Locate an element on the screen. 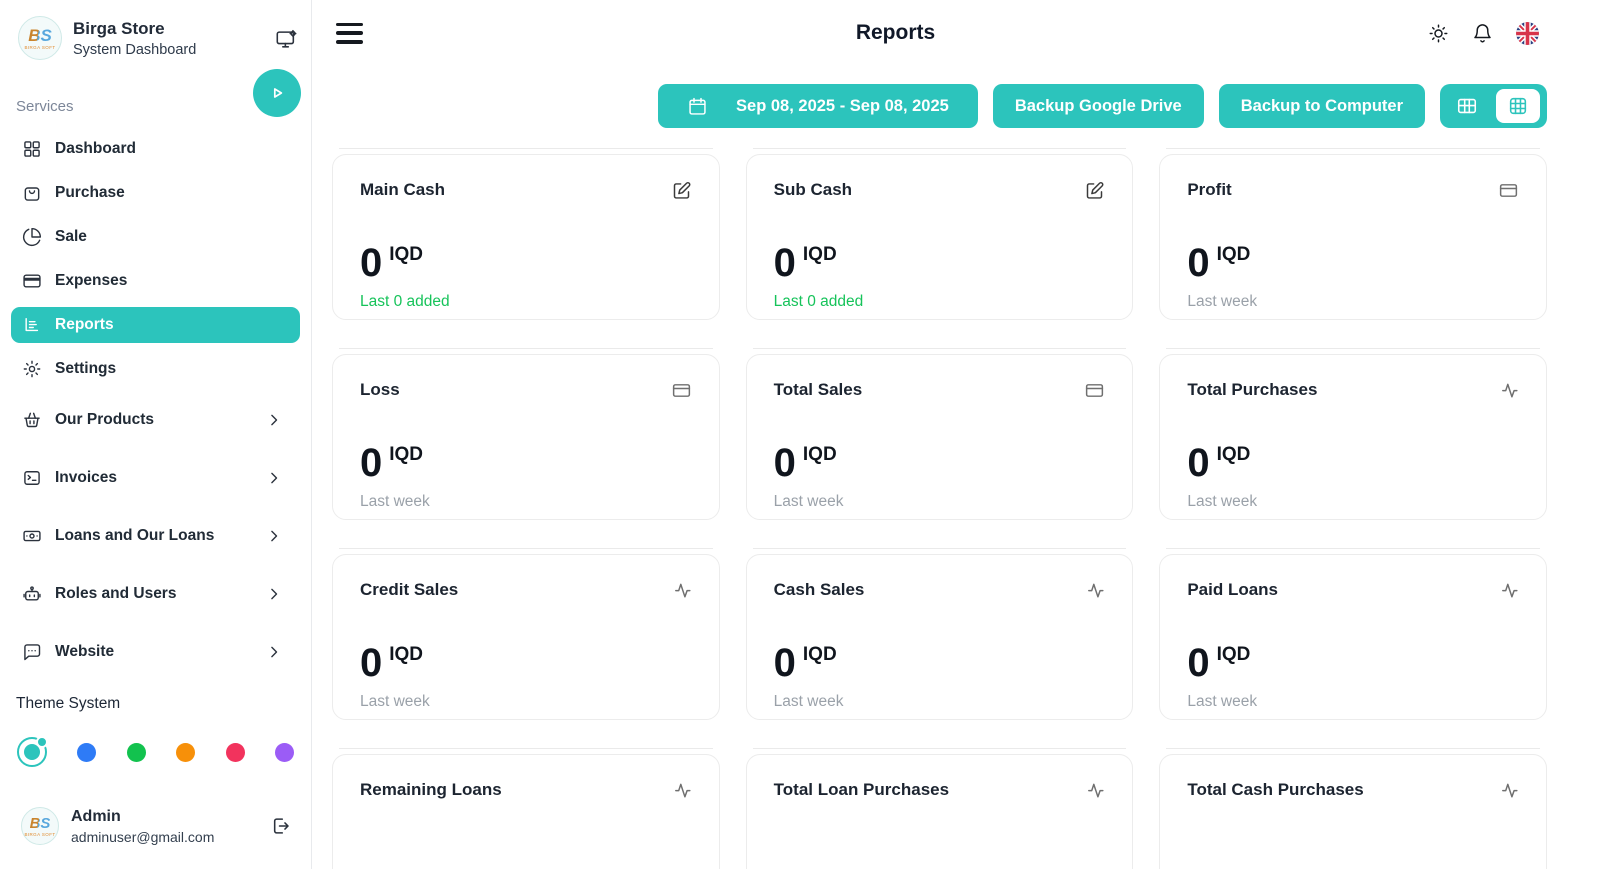  screen-settings-icon is located at coordinates (286, 39).